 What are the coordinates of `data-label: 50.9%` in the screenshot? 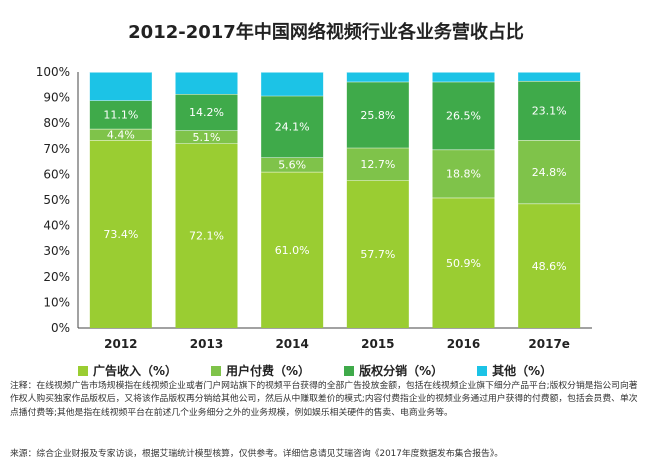 It's located at (463, 263).